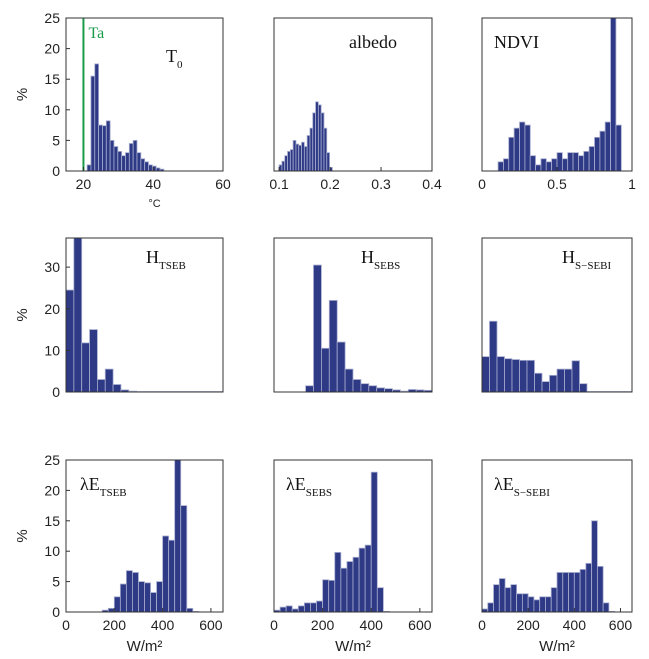 This screenshot has height=659, width=649. Describe the element at coordinates (22, 94) in the screenshot. I see `y-axis-label: %` at that location.